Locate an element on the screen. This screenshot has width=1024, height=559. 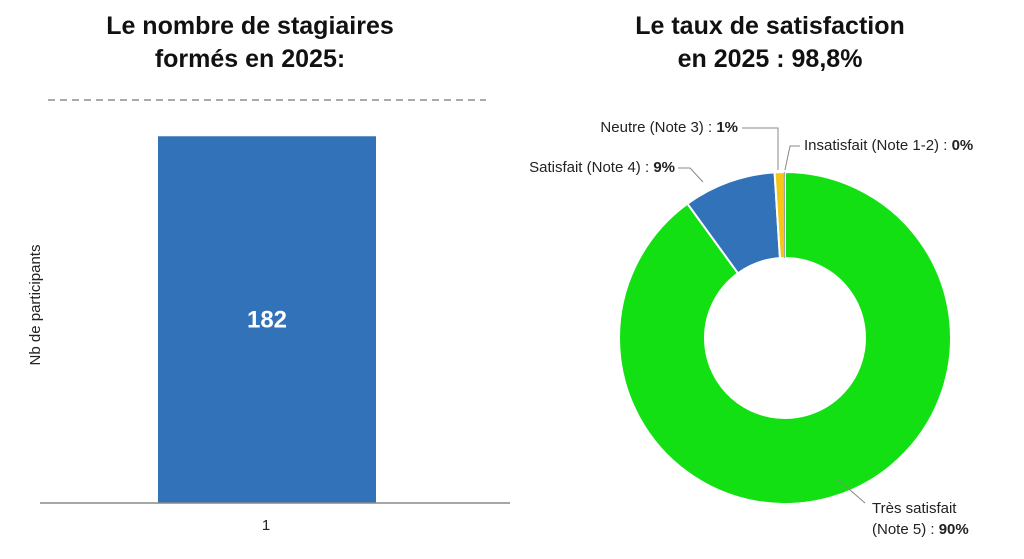
bar is located at coordinates (267, 319).